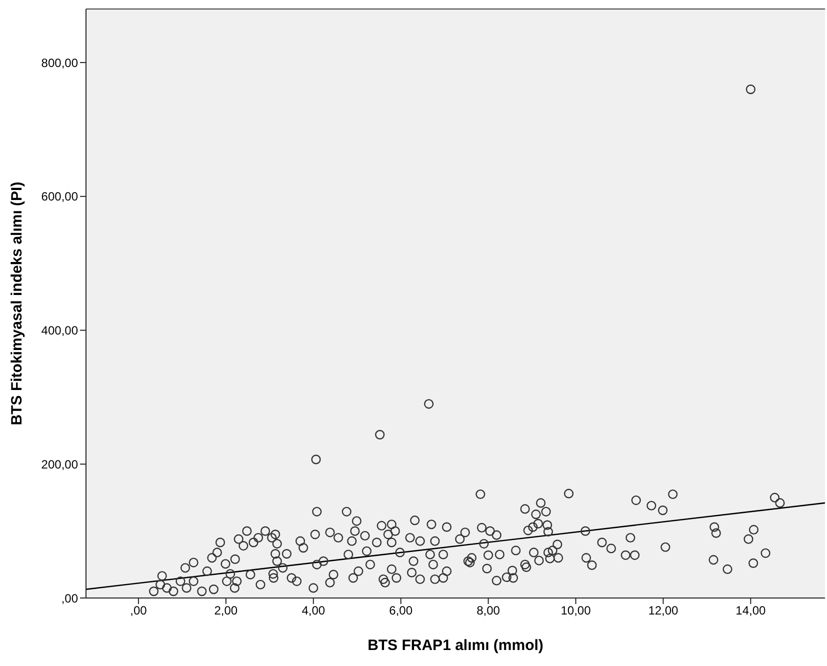 This screenshot has height=666, width=827. What do you see at coordinates (314, 611) in the screenshot?
I see `x-tick-label: 4,00` at bounding box center [314, 611].